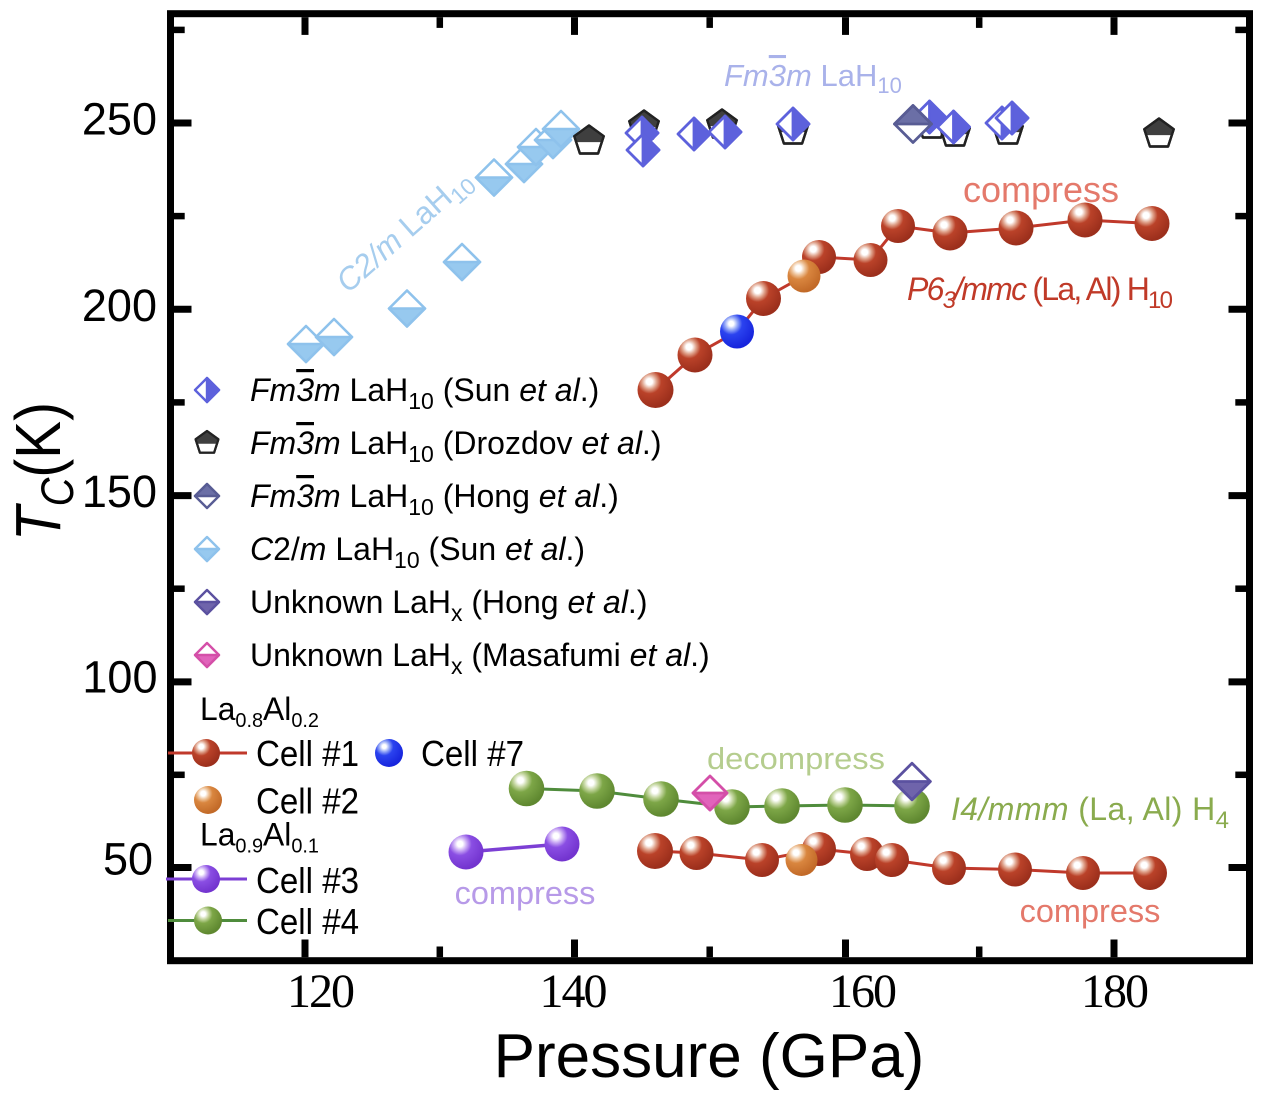 The image size is (1262, 1096). Describe the element at coordinates (1040, 292) in the screenshot. I see `svg-text: P63/mmc (La, Al) H10` at that location.